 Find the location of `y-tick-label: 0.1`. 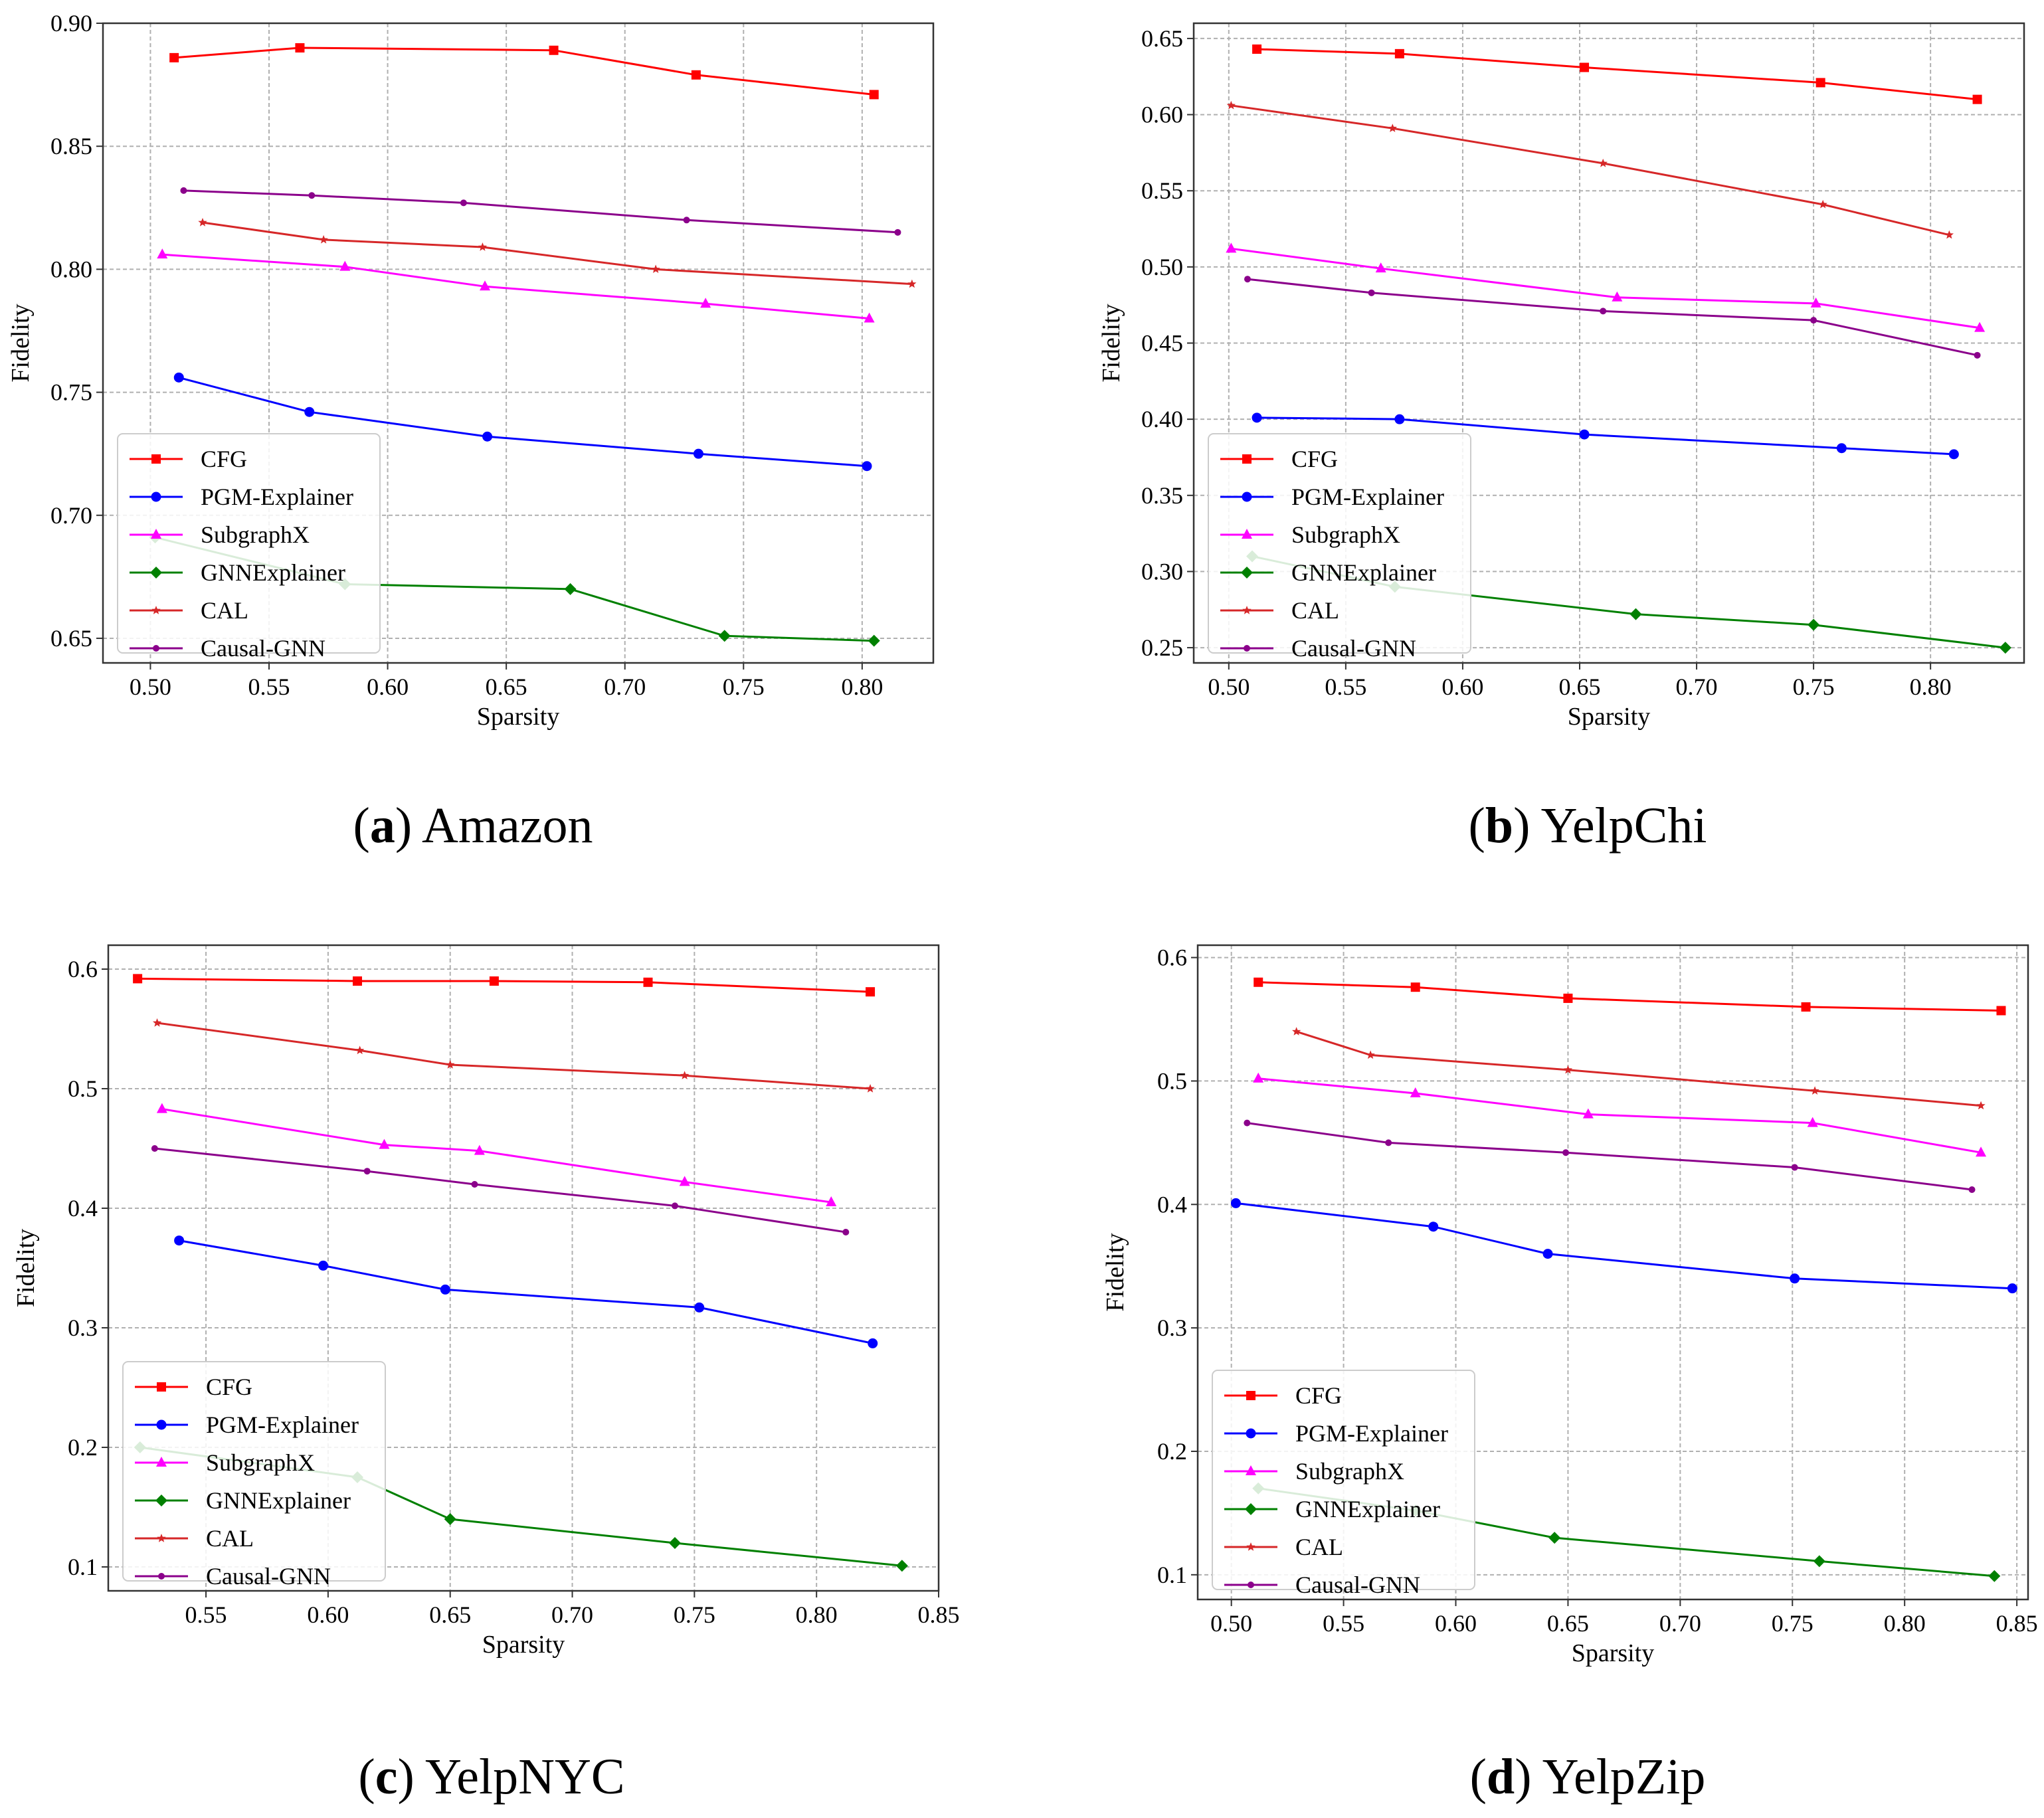

y-tick-label: 0.1 is located at coordinates (83, 1567).